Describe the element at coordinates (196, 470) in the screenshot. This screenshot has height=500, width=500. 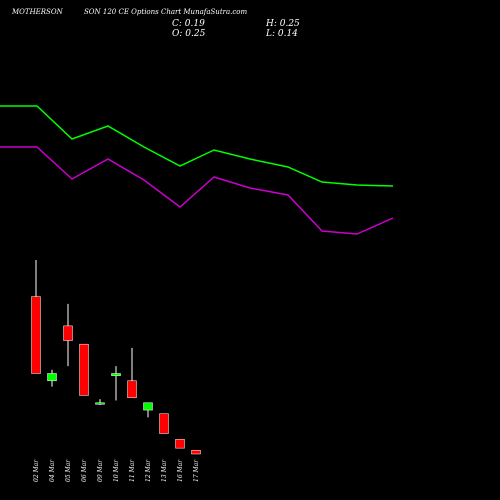
I see `x-tick-label: 17 Mar` at that location.